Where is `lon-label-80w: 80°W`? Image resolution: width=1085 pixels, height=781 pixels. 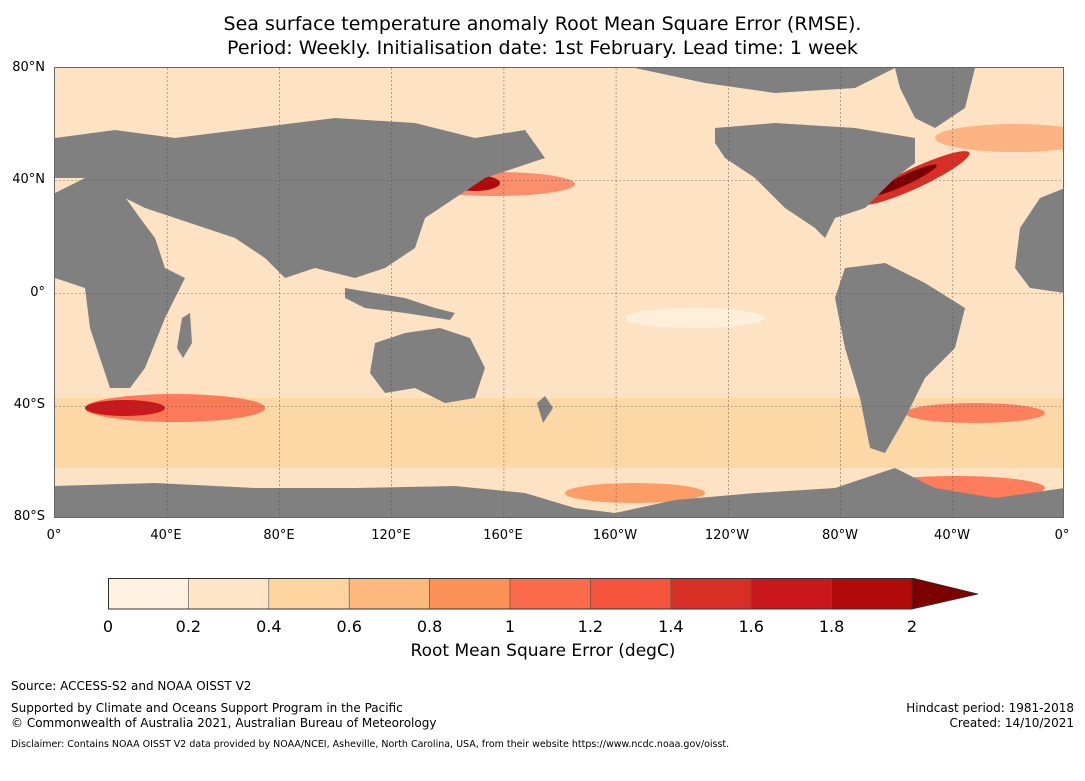 lon-label-80w: 80°W is located at coordinates (840, 535).